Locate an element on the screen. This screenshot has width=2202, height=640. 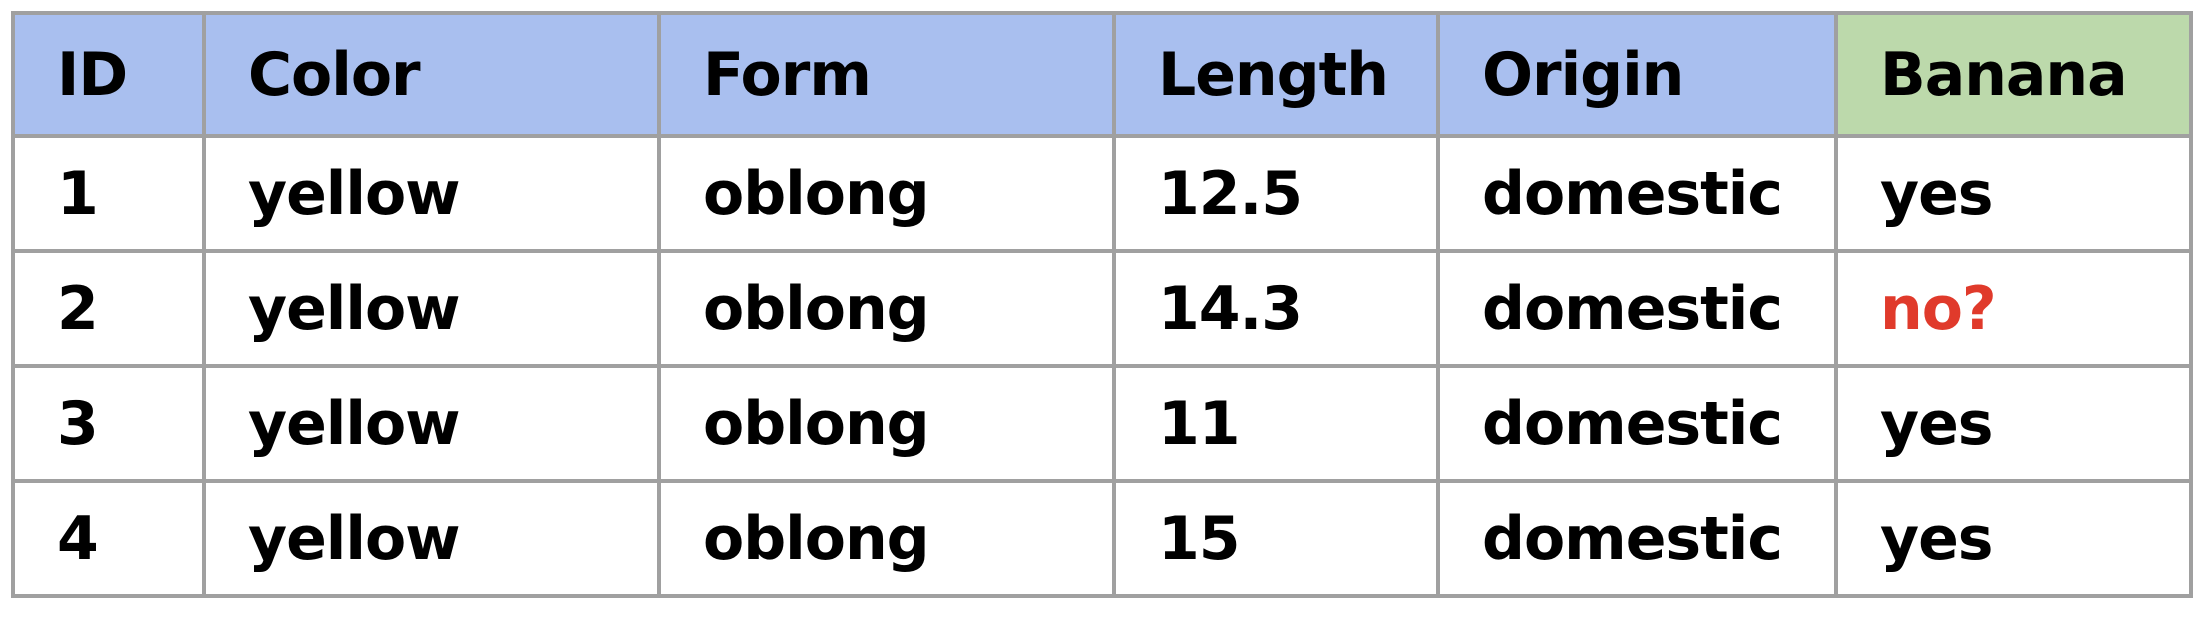
header-color: Color is located at coordinates (431, 74).